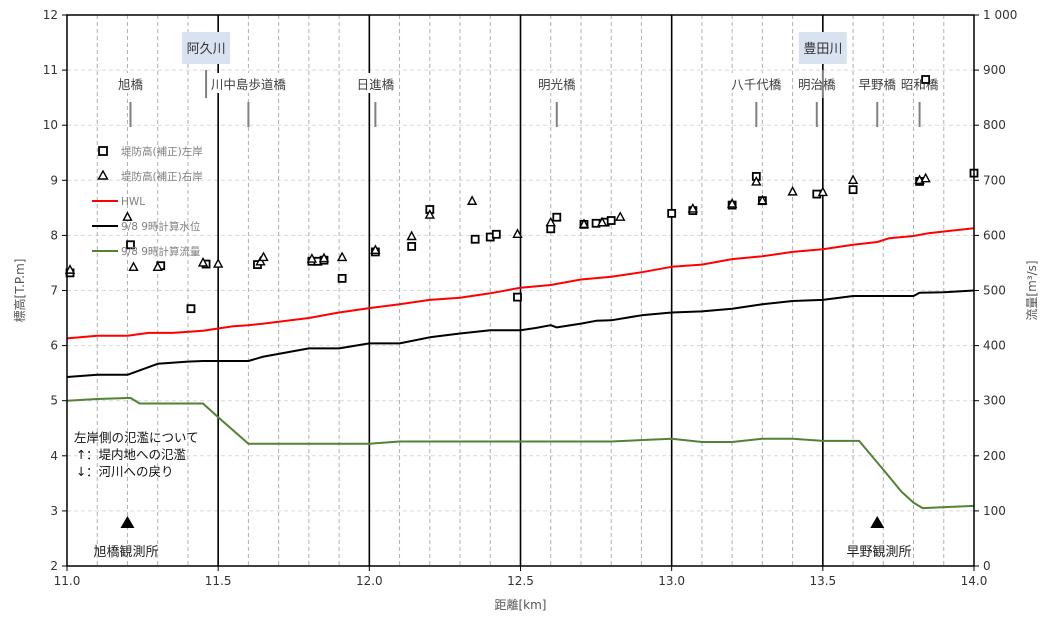  I want to click on y-tick-label: 5, so click(54, 401).